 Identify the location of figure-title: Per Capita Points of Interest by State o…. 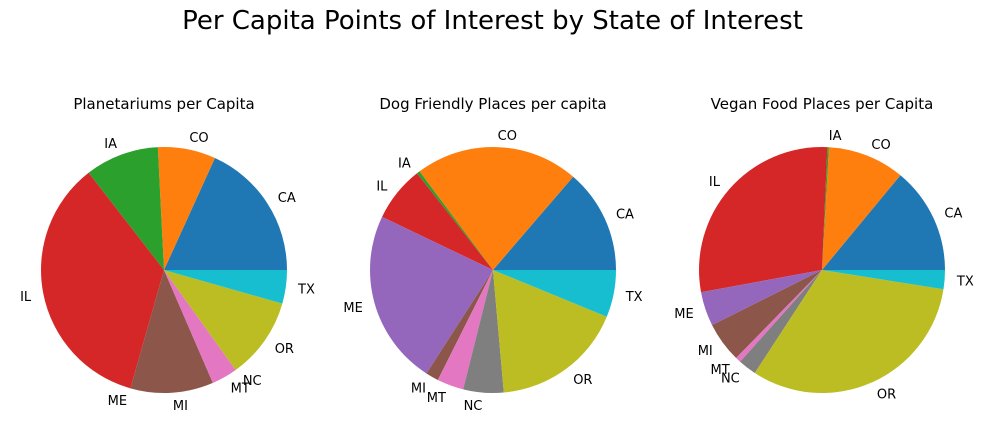
(492, 21).